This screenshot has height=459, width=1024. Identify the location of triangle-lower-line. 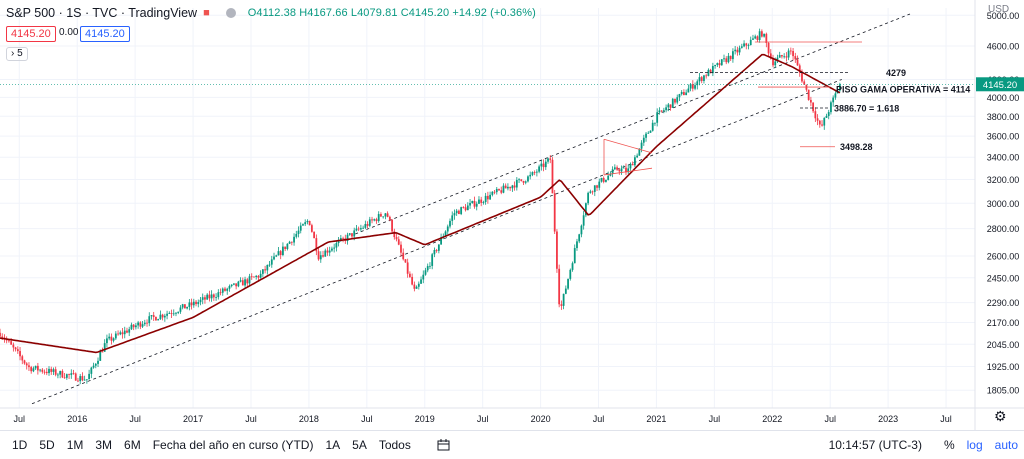
(628, 171).